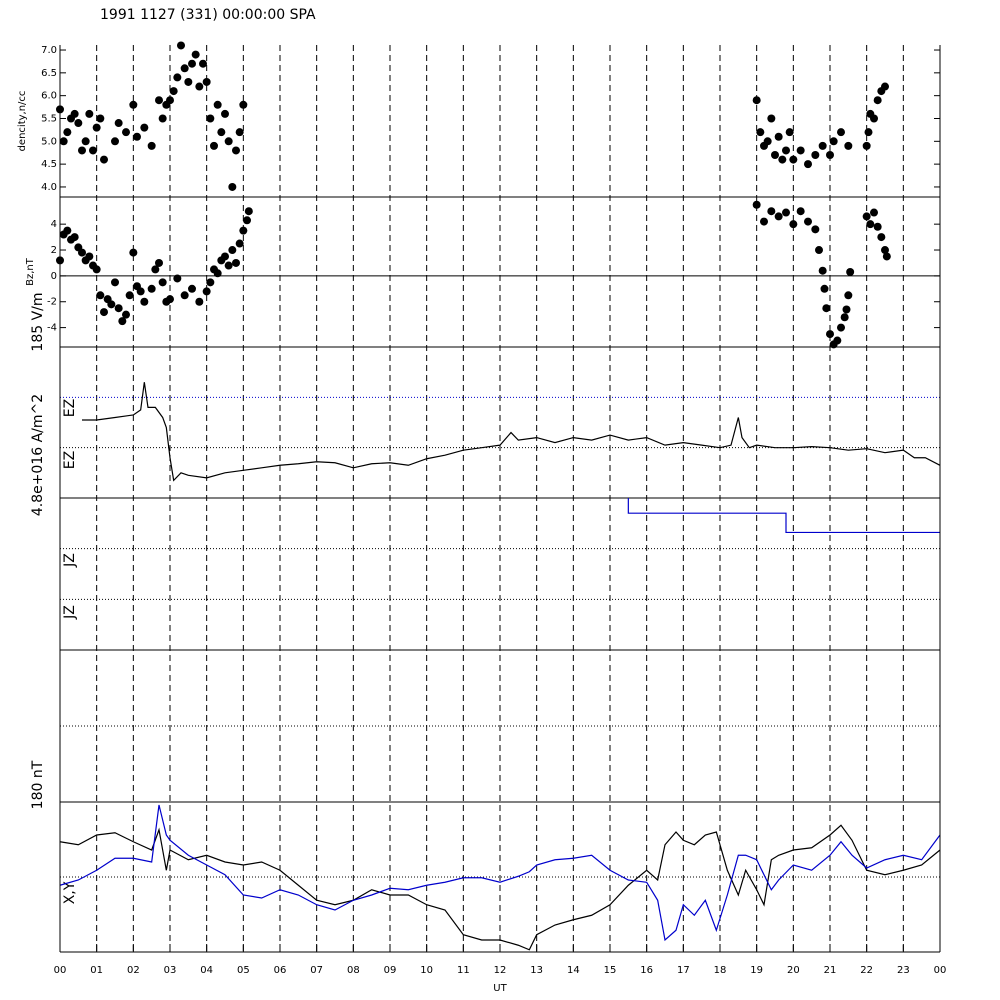  I want to click on x-tick-label: 23, so click(903, 970).